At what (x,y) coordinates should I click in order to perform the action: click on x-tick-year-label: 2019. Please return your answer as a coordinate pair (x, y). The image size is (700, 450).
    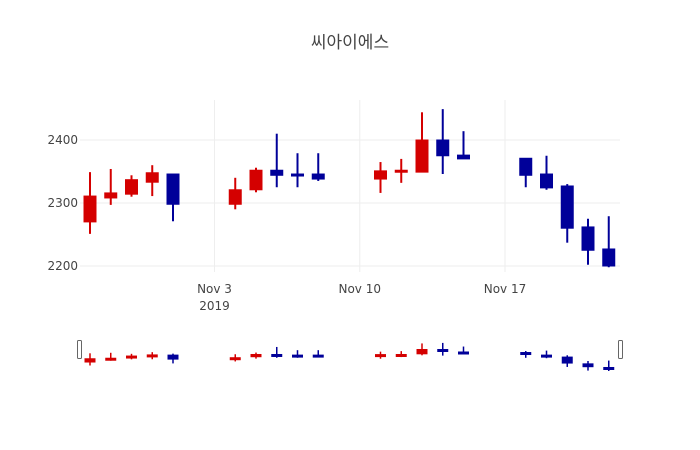
    Looking at the image, I should click on (214, 306).